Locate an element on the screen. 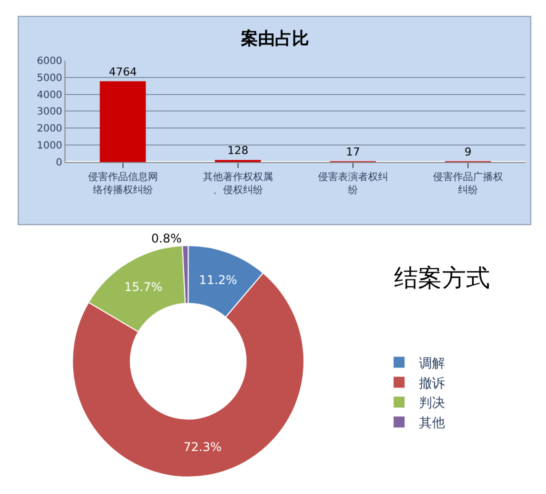 The image size is (546, 494). y-tick-label: 2000 is located at coordinates (49, 129).